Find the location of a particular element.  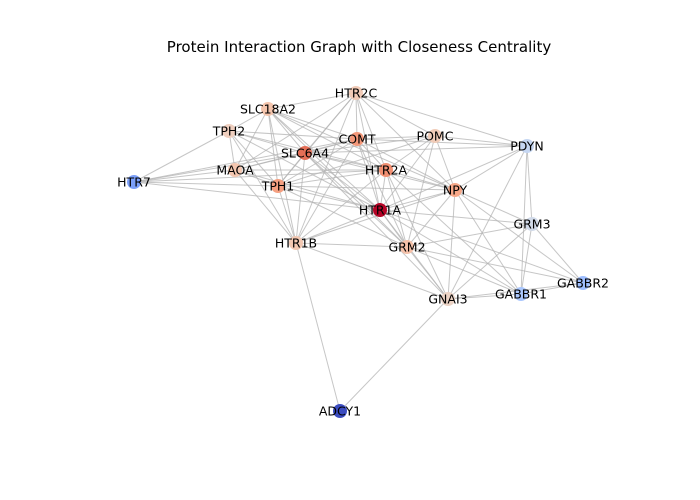

node-label-tph2: TPH2 is located at coordinates (229, 131).